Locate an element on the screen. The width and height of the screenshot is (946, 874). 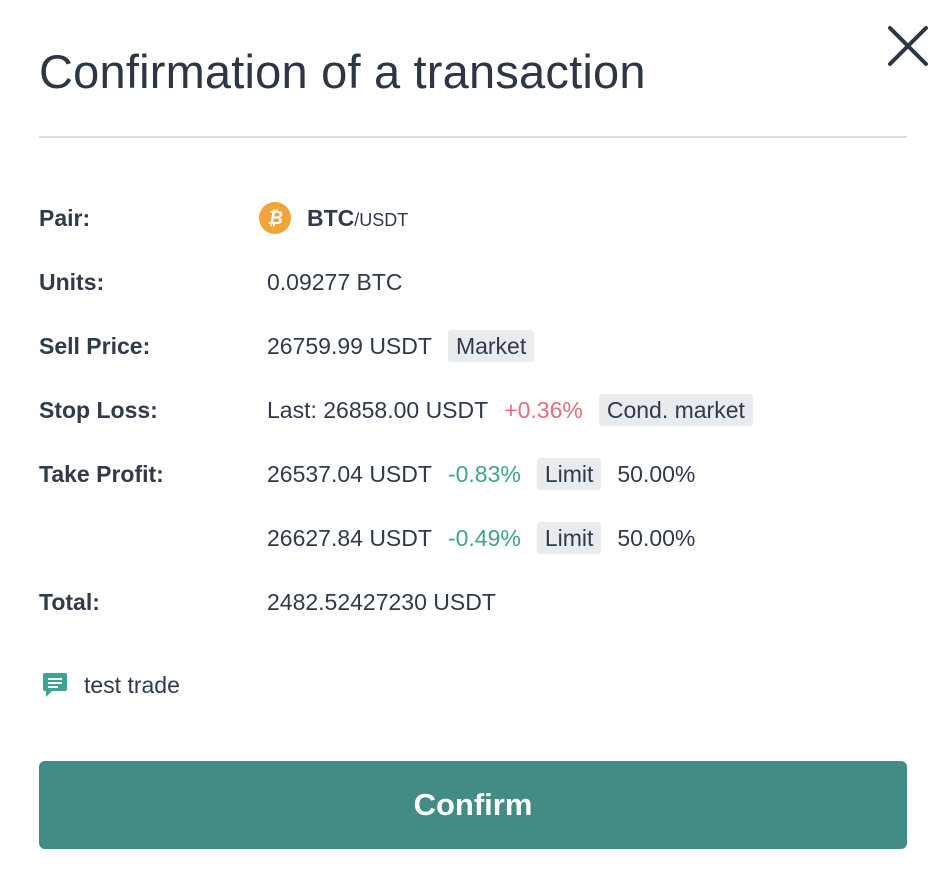
trade-note: test trade is located at coordinates (111, 685).